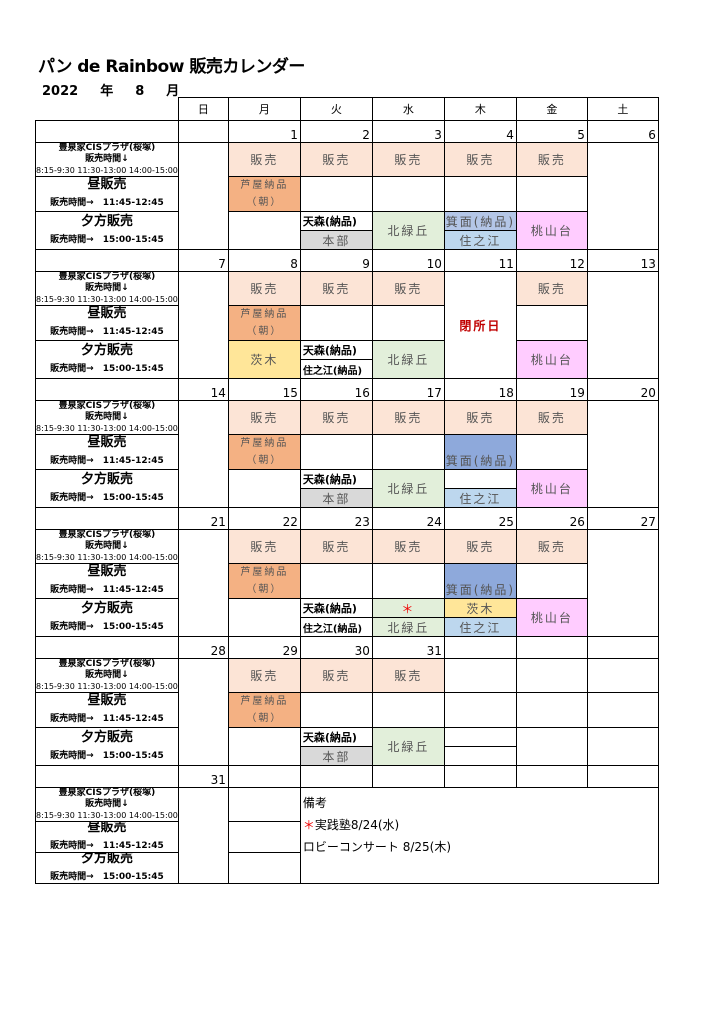 Image resolution: width=724 pixels, height=1024 pixels. I want to click on weekday-header: 水, so click(408, 109).